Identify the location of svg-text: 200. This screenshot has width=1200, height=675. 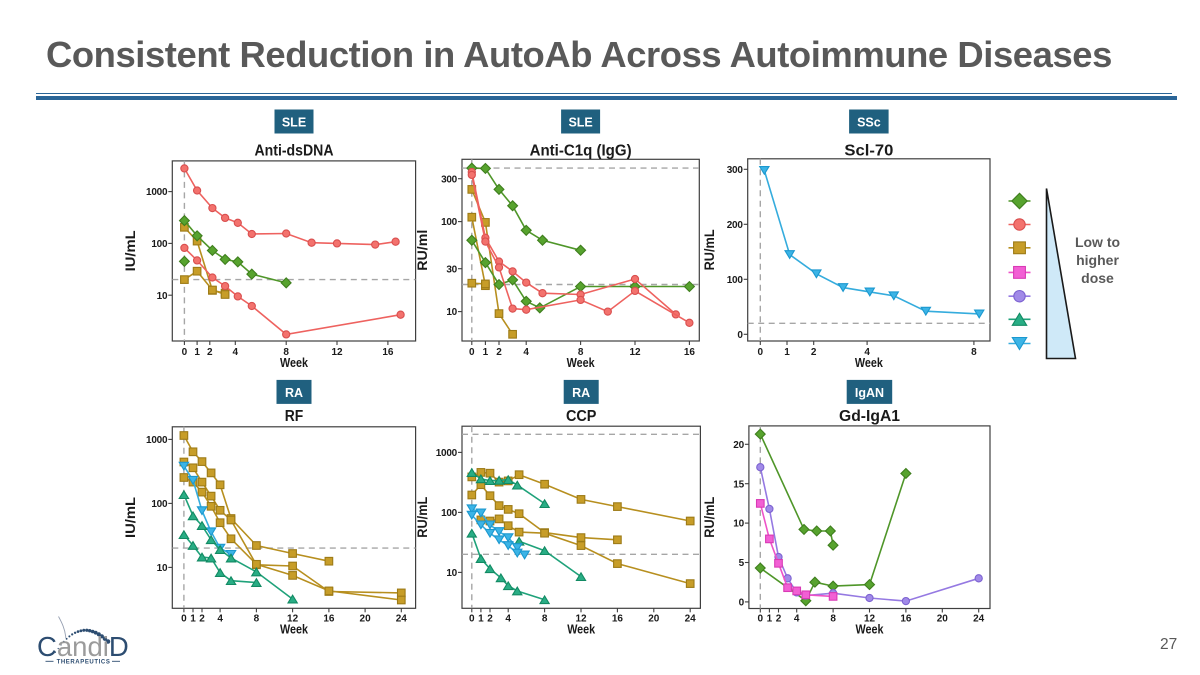
(735, 225).